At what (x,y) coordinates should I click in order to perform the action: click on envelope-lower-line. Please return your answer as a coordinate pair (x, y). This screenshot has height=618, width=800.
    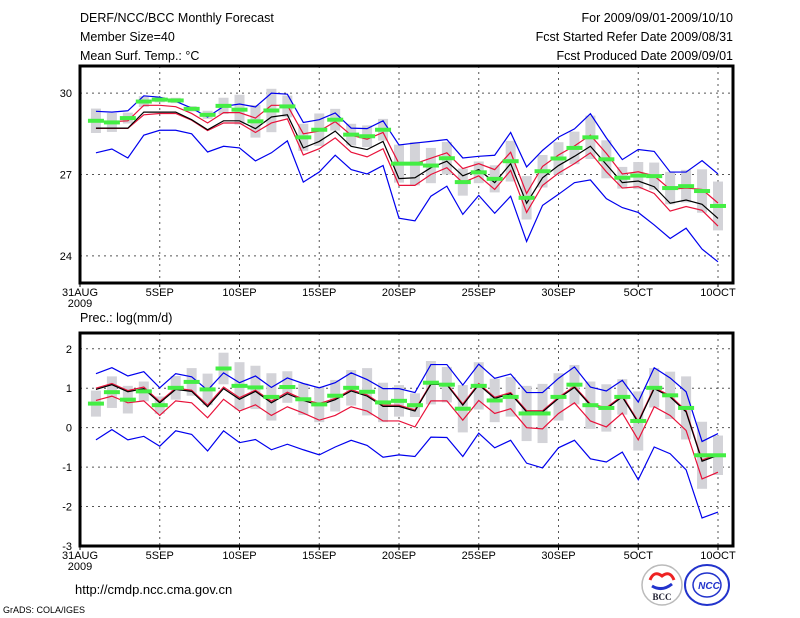
    Looking at the image, I should click on (407, 473).